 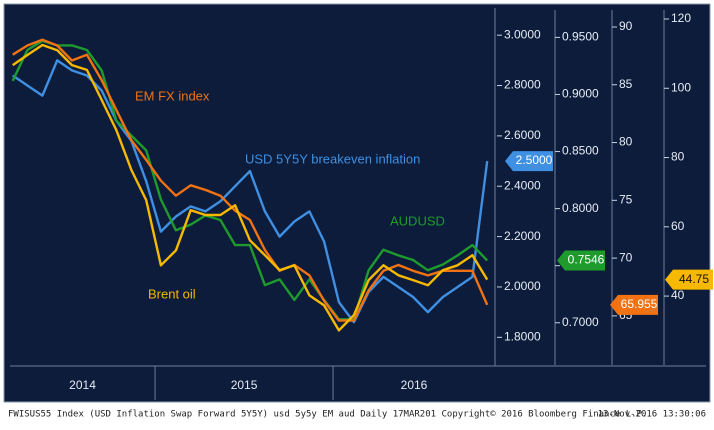 What do you see at coordinates (652, 415) in the screenshot?
I see `timestamp: 13-Nov-2016 13:30:06` at bounding box center [652, 415].